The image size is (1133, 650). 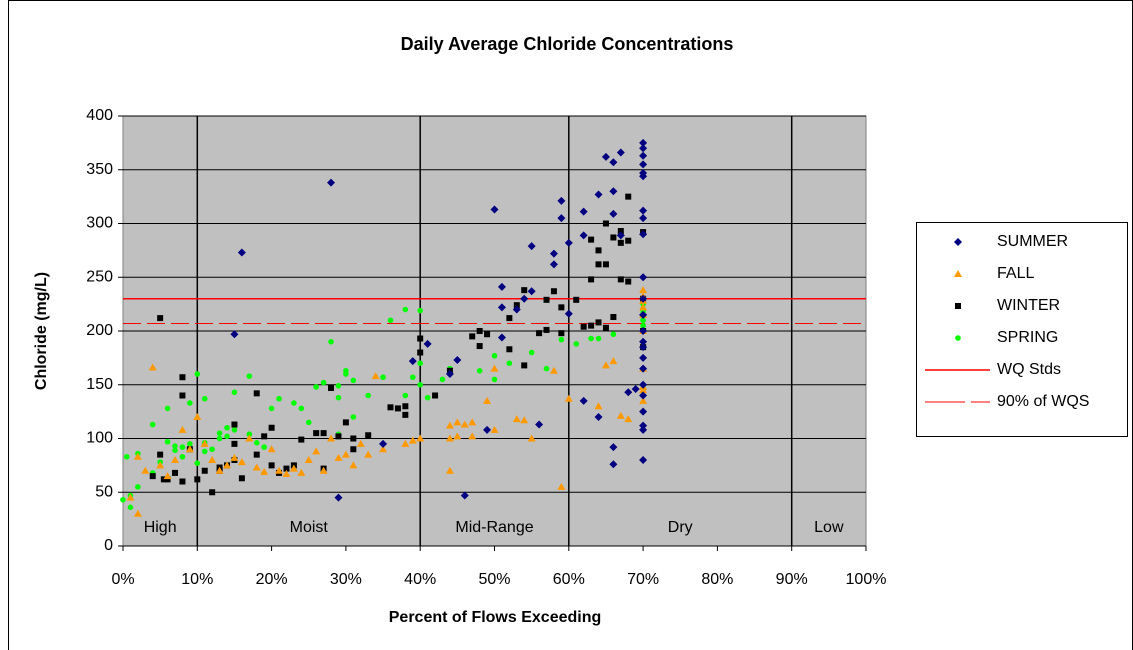 What do you see at coordinates (1032, 241) in the screenshot?
I see `legend-label: SUMMER` at bounding box center [1032, 241].